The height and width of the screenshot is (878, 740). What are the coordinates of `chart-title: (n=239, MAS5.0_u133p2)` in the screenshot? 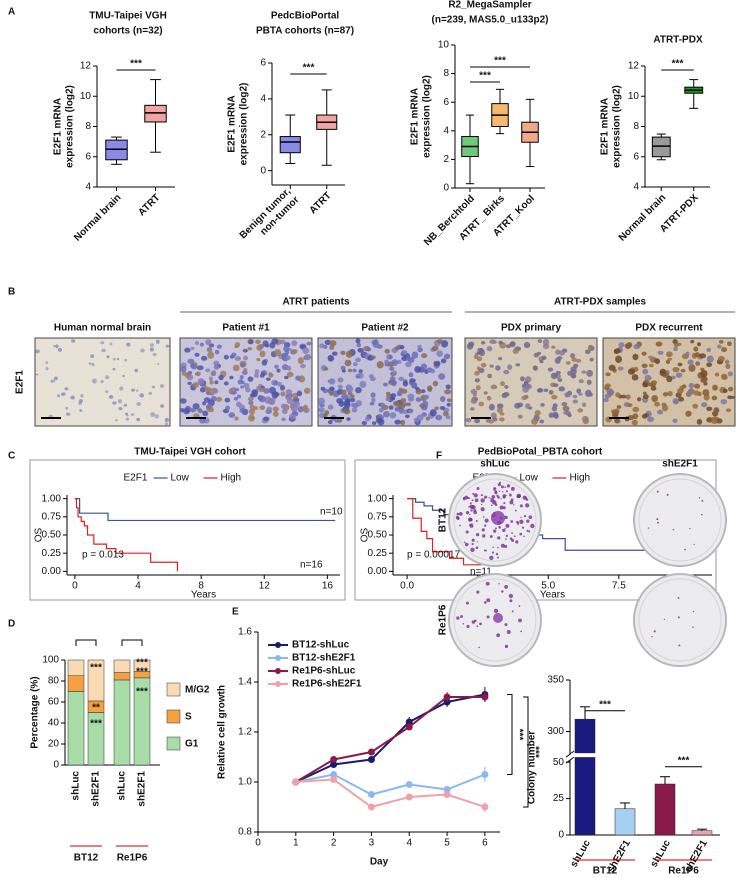 It's located at (490, 20).